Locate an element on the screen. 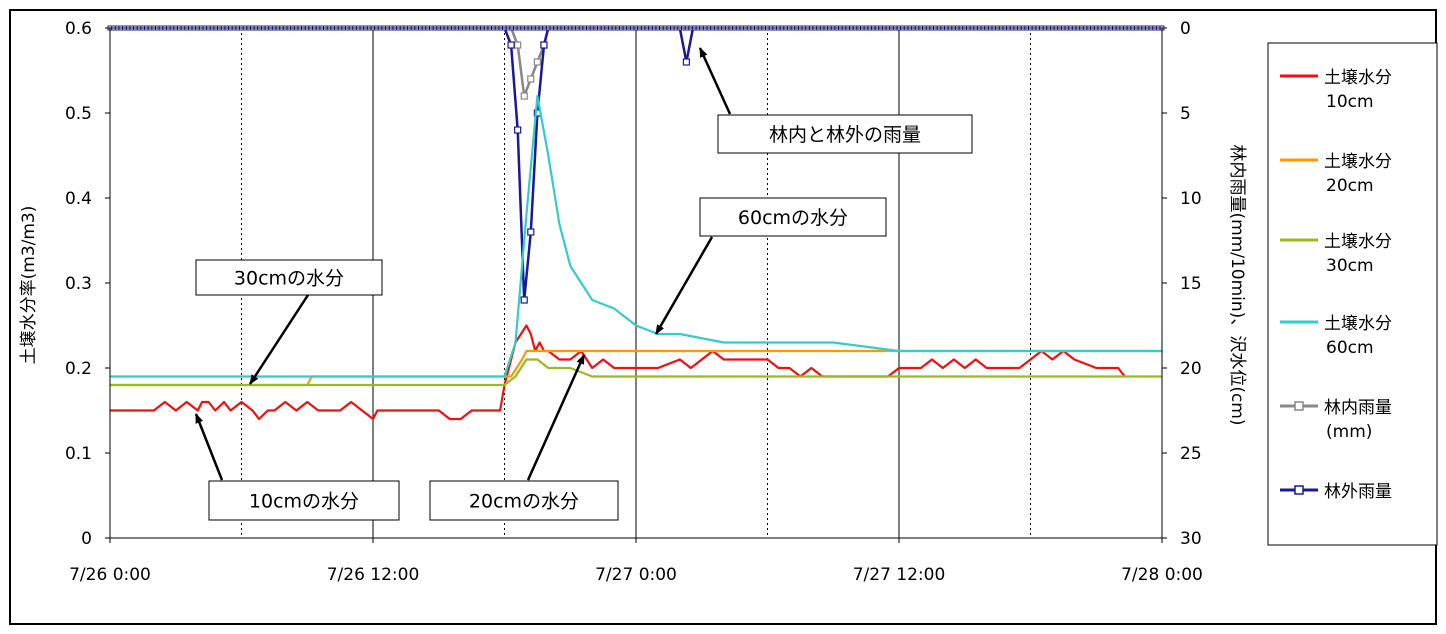 Image resolution: width=1446 pixels, height=634 pixels. left-axis-ticks: 0 0.1 0.2 0.3 0.4 0.5 0.6 is located at coordinates (87, 284).